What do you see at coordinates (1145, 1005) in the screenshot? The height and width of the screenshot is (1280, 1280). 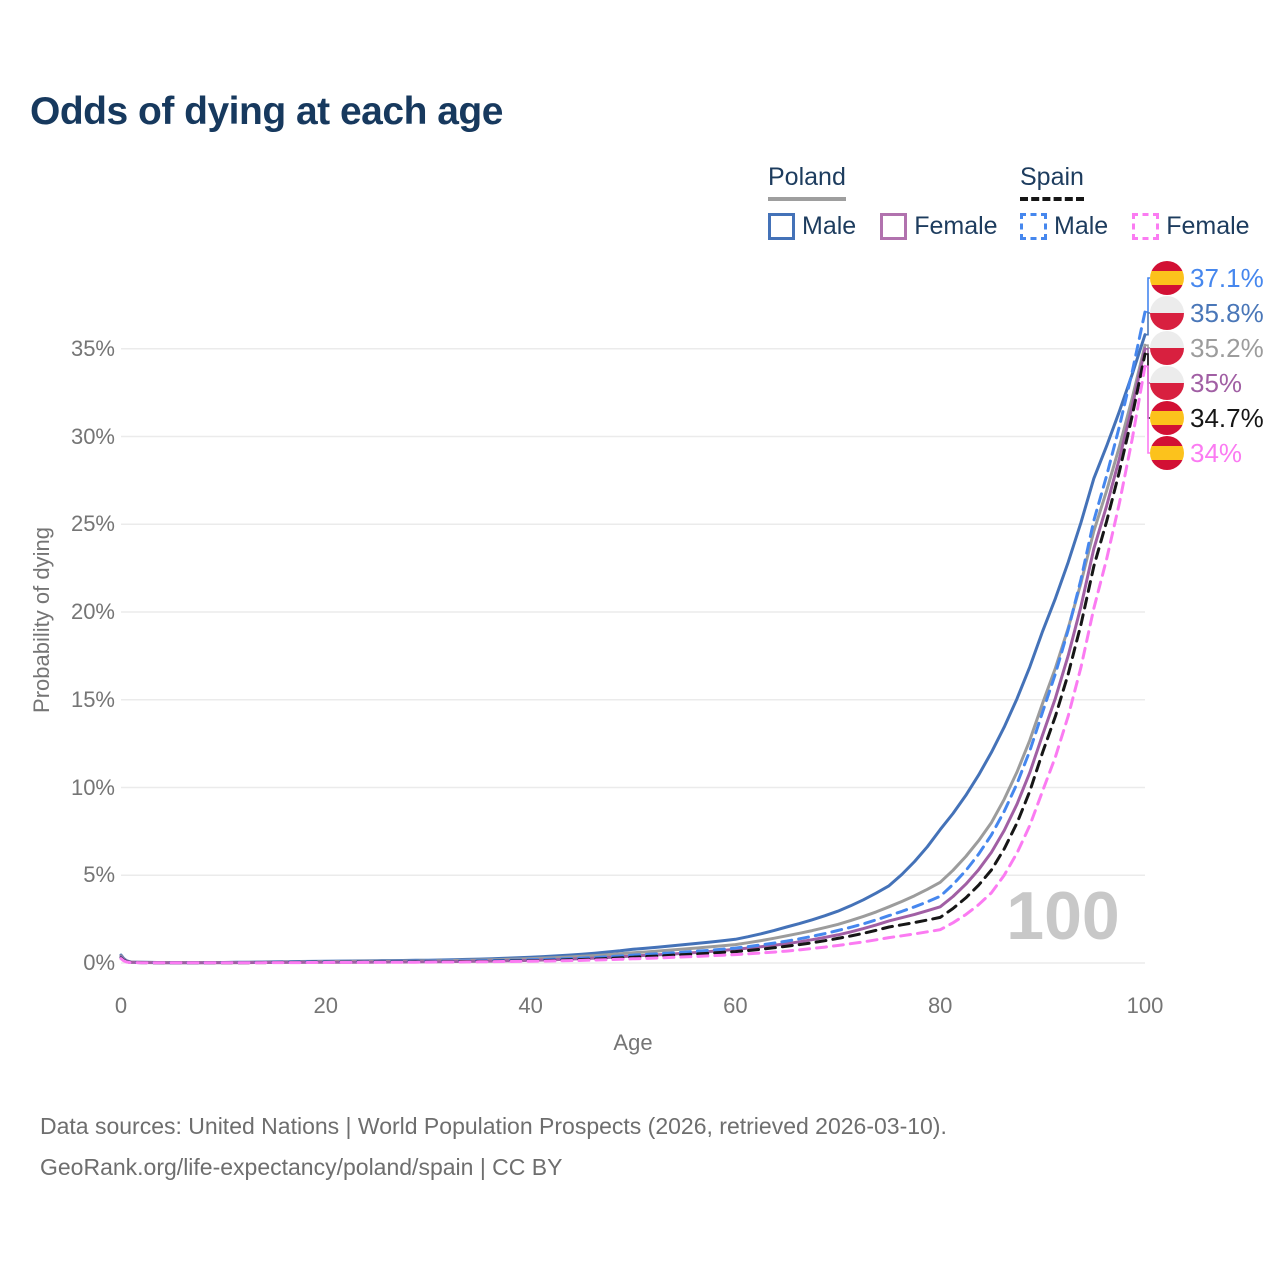 I see `x-tick-100: 100` at bounding box center [1145, 1005].